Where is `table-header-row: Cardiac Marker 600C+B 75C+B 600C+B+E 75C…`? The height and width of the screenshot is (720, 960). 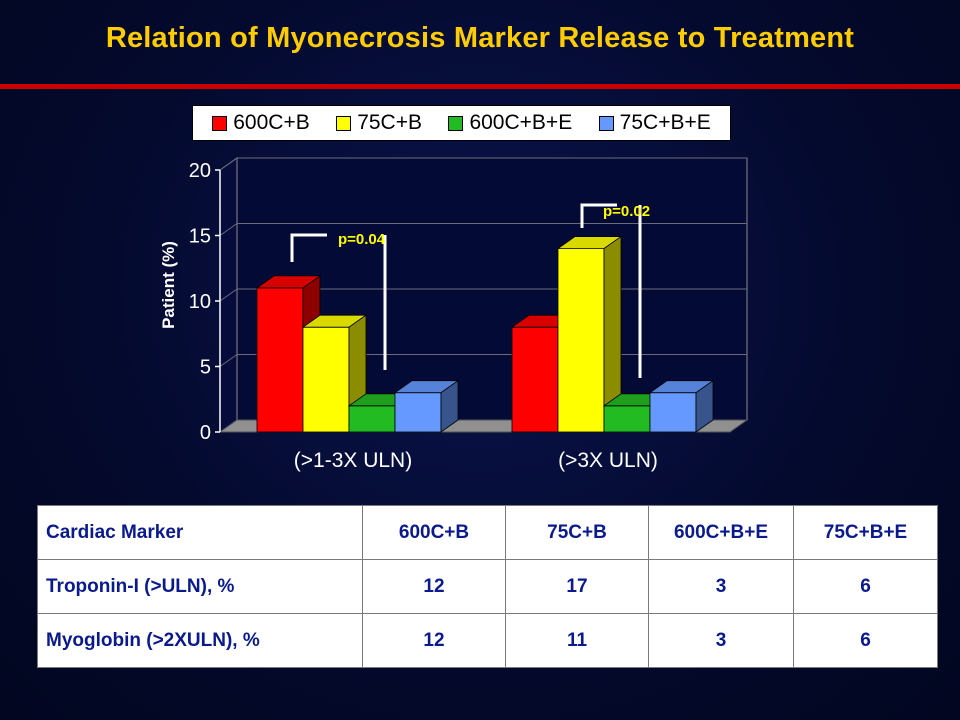 table-header-row: Cardiac Marker 600C+B 75C+B 600C+B+E 75C… is located at coordinates (487, 532).